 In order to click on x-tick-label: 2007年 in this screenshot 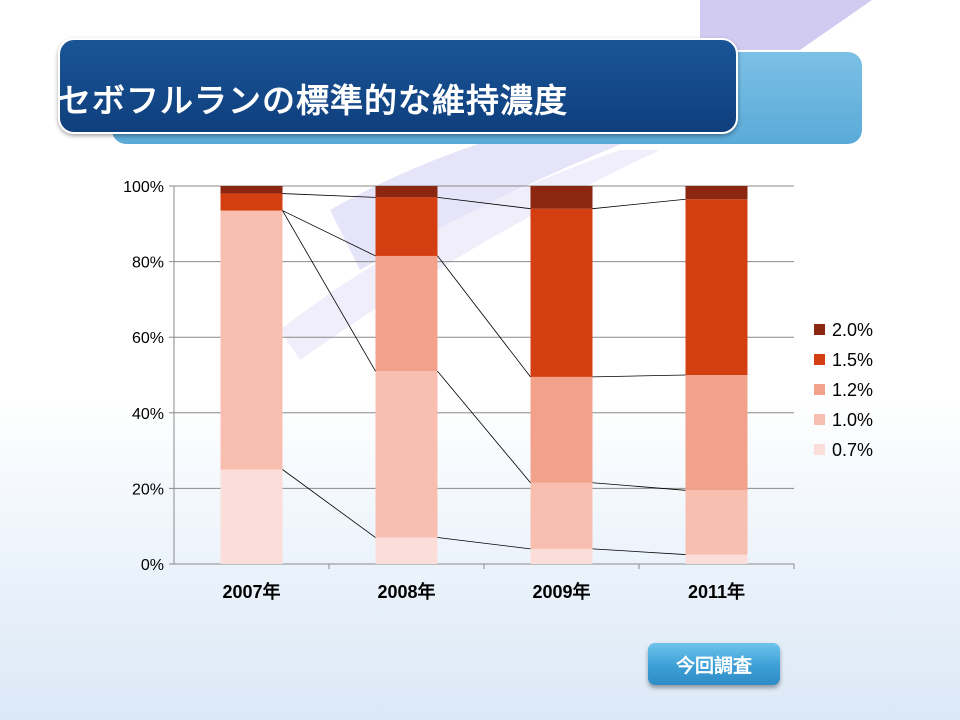, I will do `click(251, 591)`.